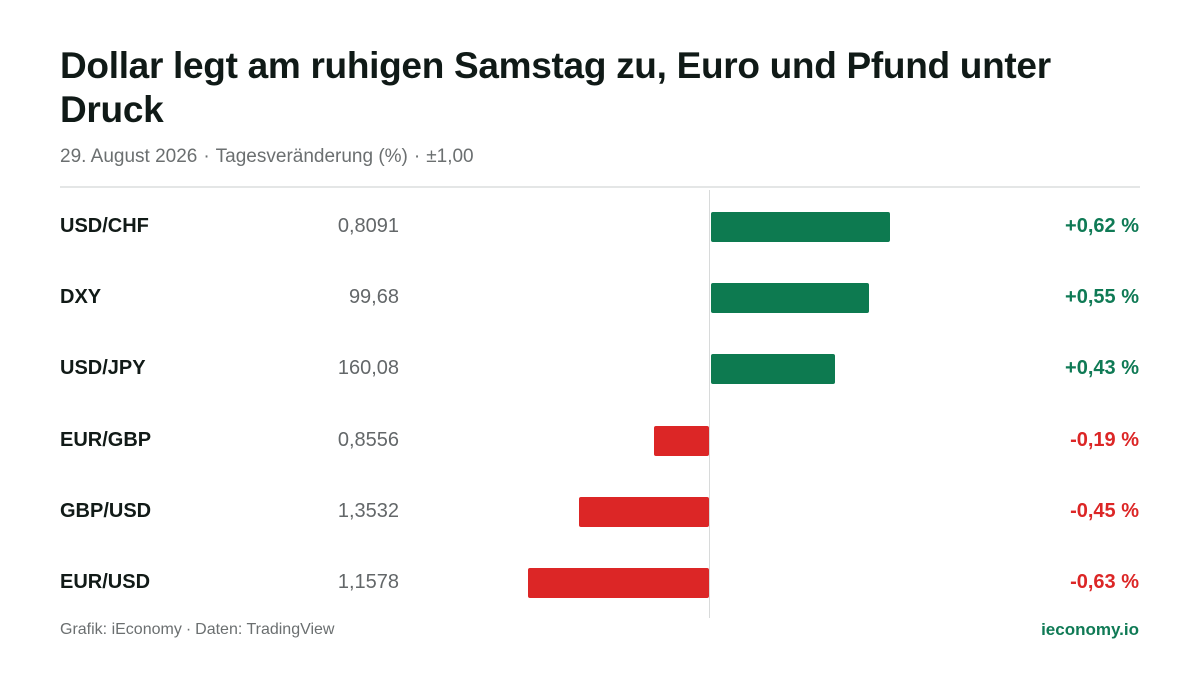 This screenshot has height=675, width=1200. I want to click on chart-row: USD/CHF 0,8091 +0,62 %, so click(600, 226).